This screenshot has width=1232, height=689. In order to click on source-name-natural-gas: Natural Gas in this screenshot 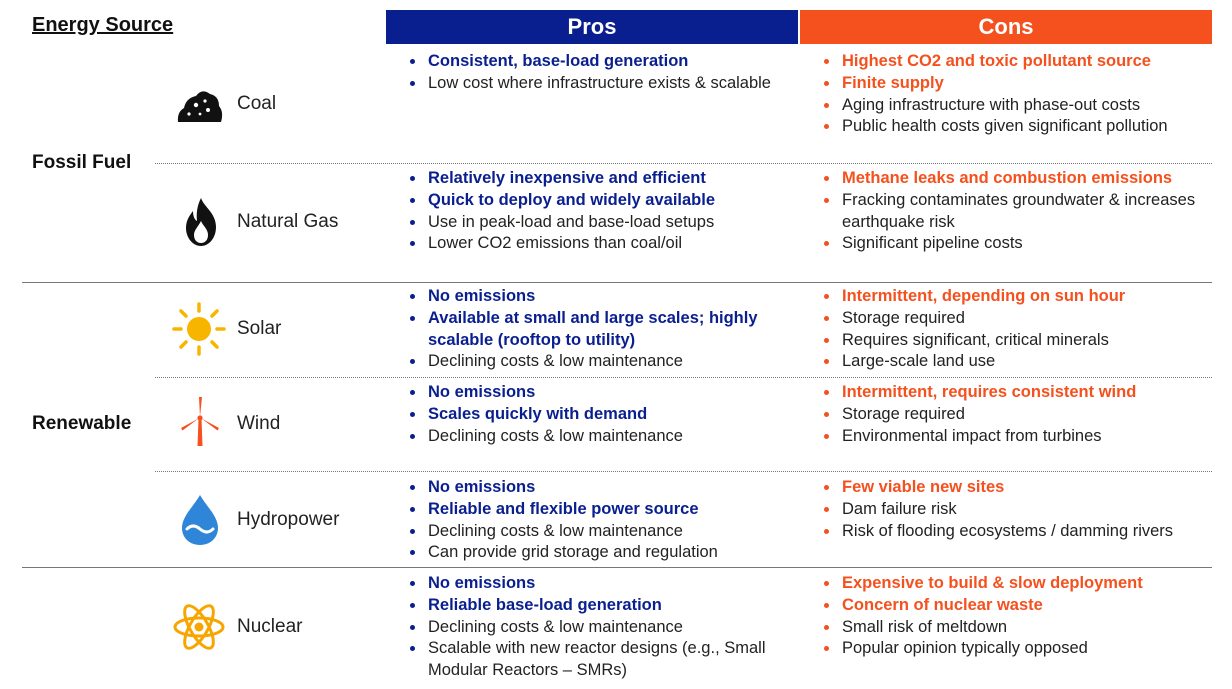, I will do `click(288, 221)`.